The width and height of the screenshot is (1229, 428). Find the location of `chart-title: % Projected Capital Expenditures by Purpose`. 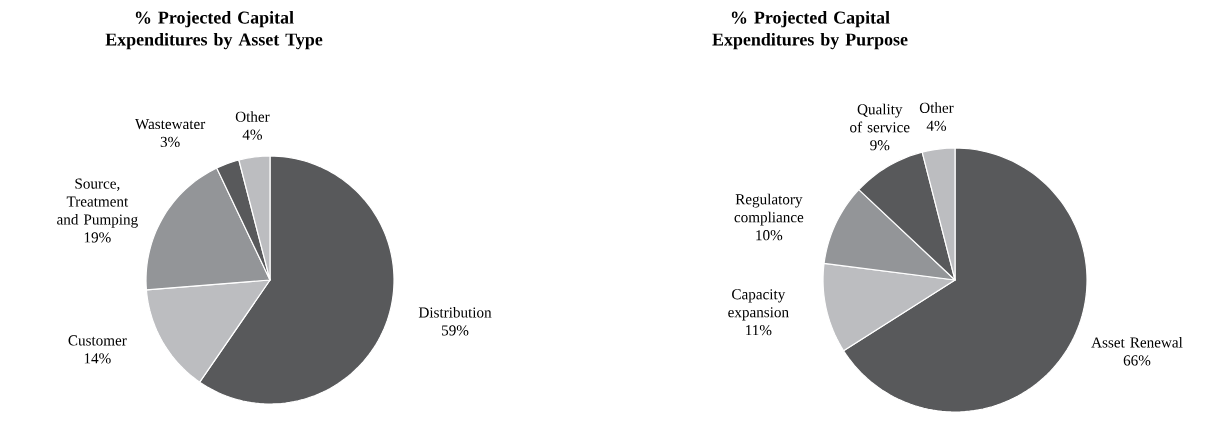

chart-title: % Projected Capital Expenditures by Purpose is located at coordinates (810, 30).